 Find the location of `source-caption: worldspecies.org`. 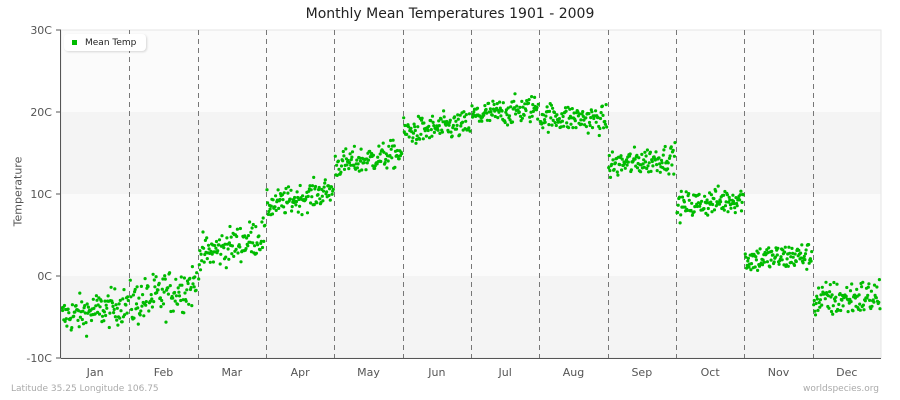

source-caption: worldspecies.org is located at coordinates (840, 389).